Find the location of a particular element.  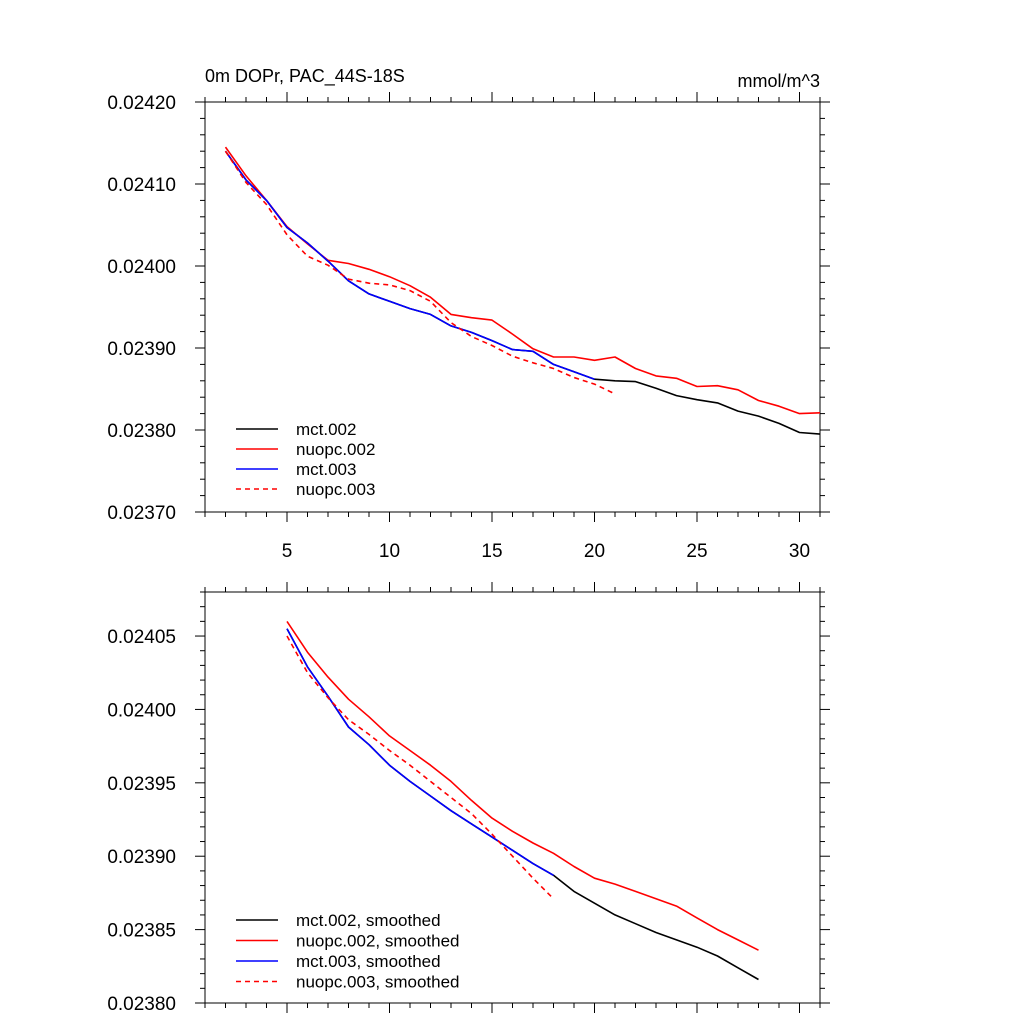

legend-label: mct.002, smoothed is located at coordinates (368, 920).